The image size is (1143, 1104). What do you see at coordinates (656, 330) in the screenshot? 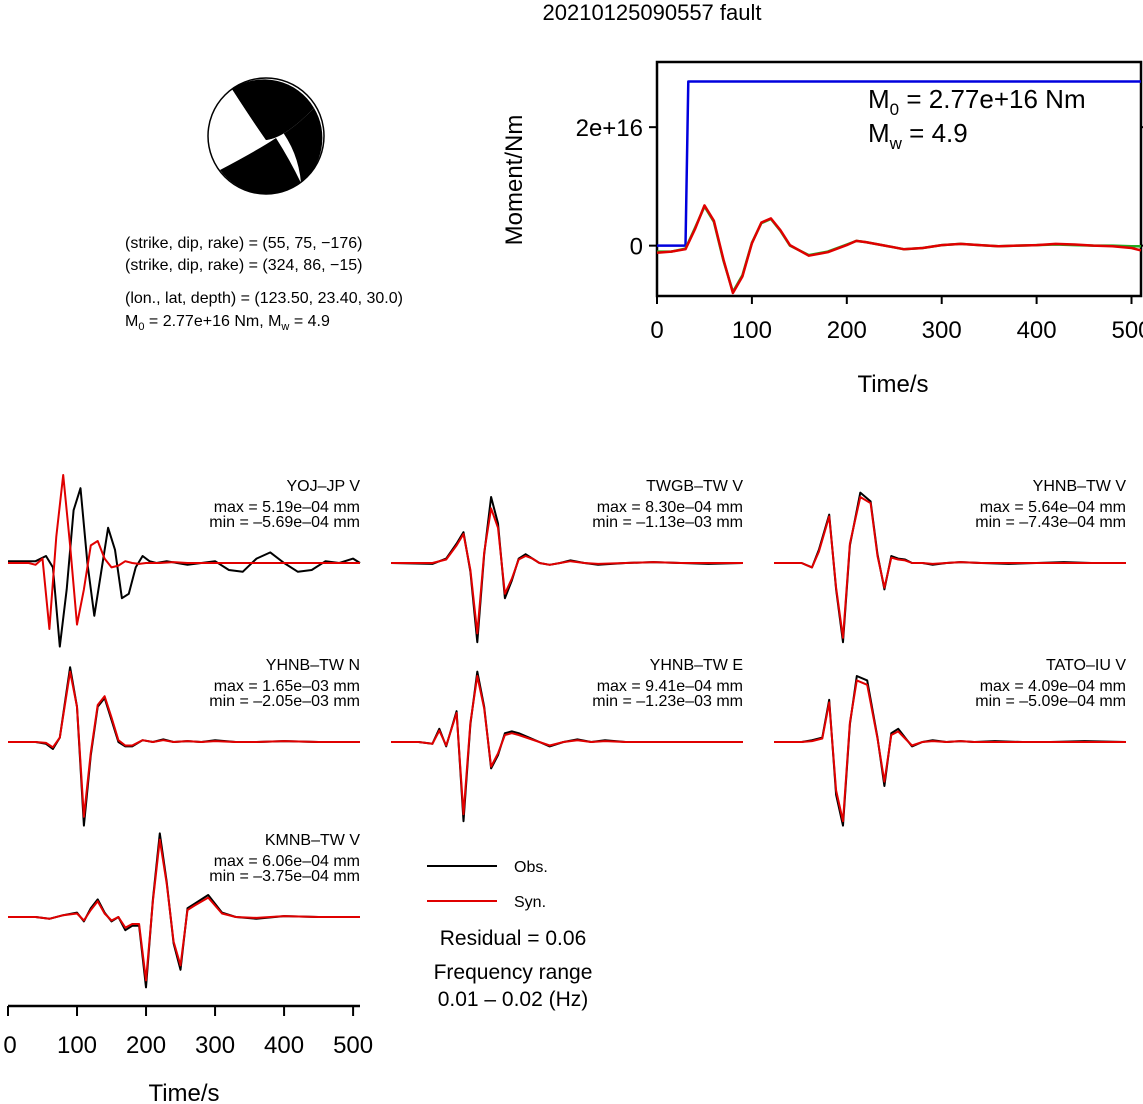
I see `moment-xtick-label-0: 0` at bounding box center [656, 330].